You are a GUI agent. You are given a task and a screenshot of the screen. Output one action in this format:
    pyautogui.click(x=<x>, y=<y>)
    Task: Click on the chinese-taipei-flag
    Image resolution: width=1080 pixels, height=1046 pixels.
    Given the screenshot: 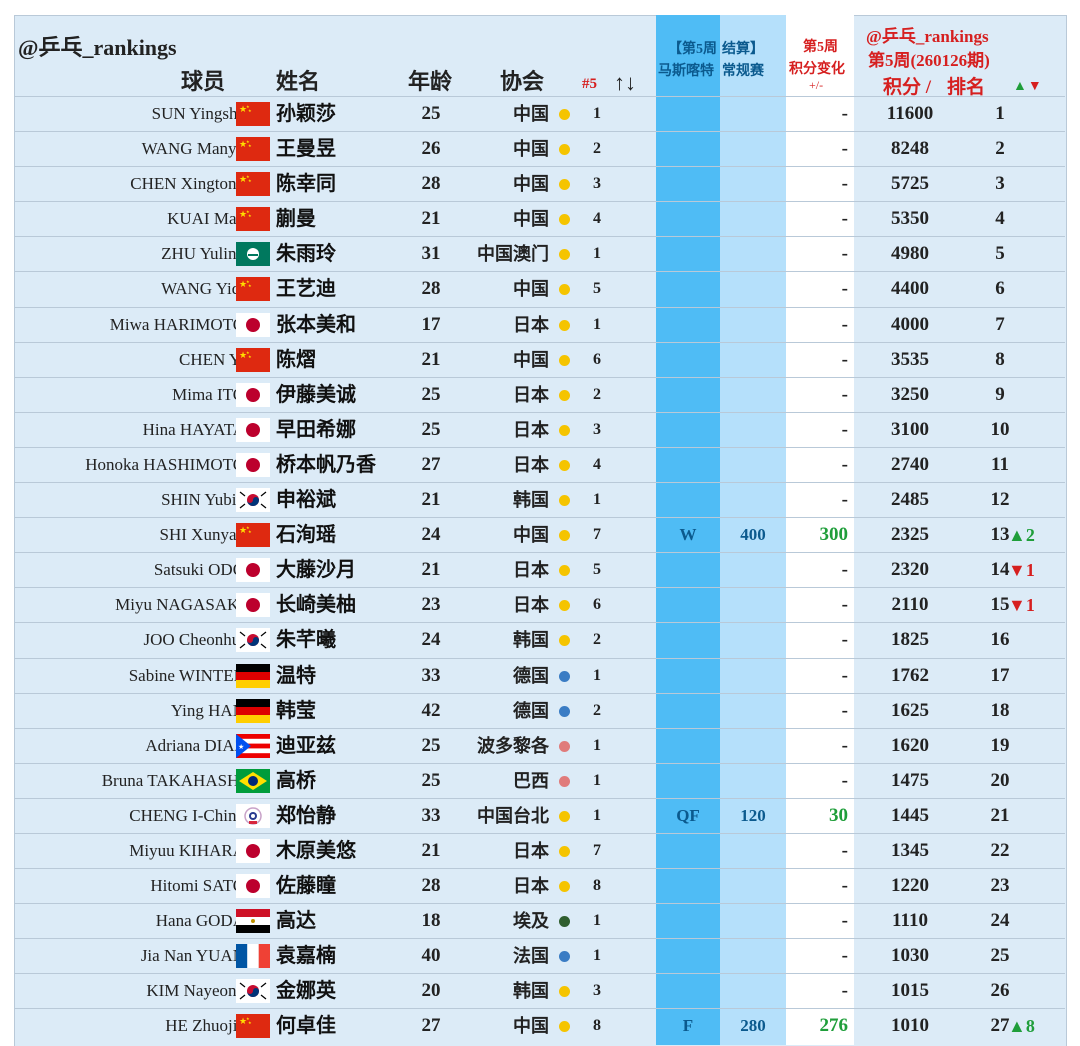 What is the action you would take?
    pyautogui.click(x=253, y=815)
    